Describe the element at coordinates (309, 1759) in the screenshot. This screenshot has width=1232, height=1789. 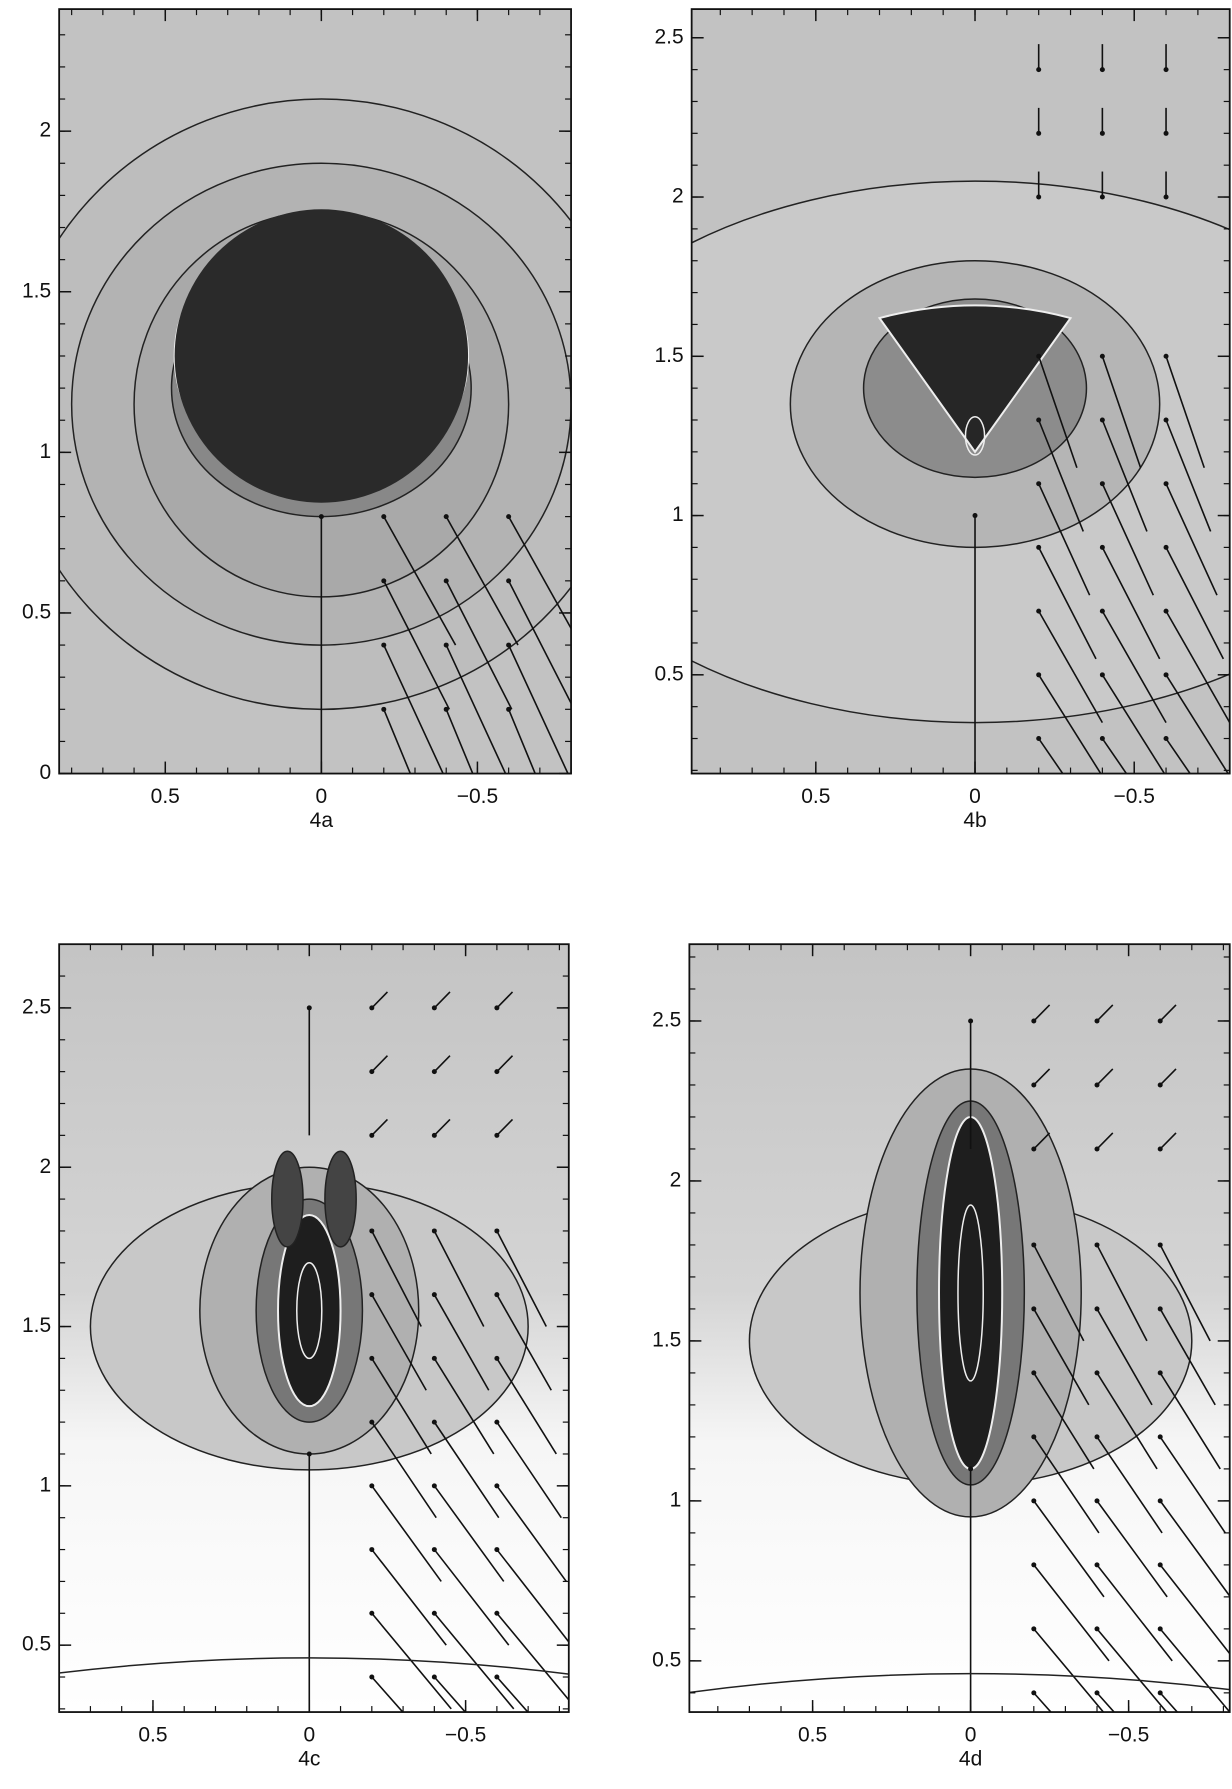
I see `panel-label: 4c` at that location.